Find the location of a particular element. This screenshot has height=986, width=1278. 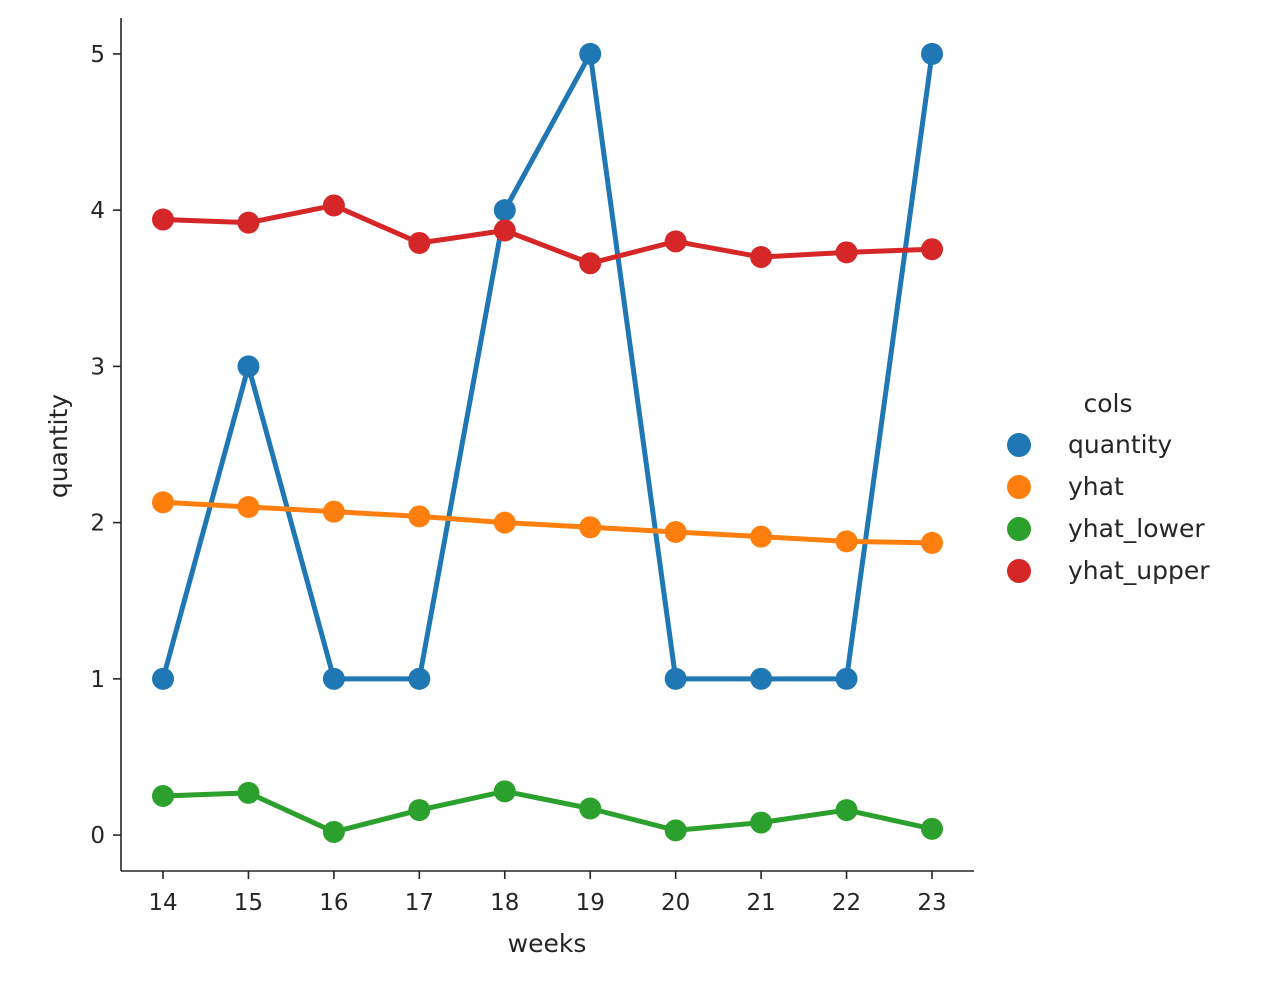

legend-label: yhat_upper is located at coordinates (1139, 570).